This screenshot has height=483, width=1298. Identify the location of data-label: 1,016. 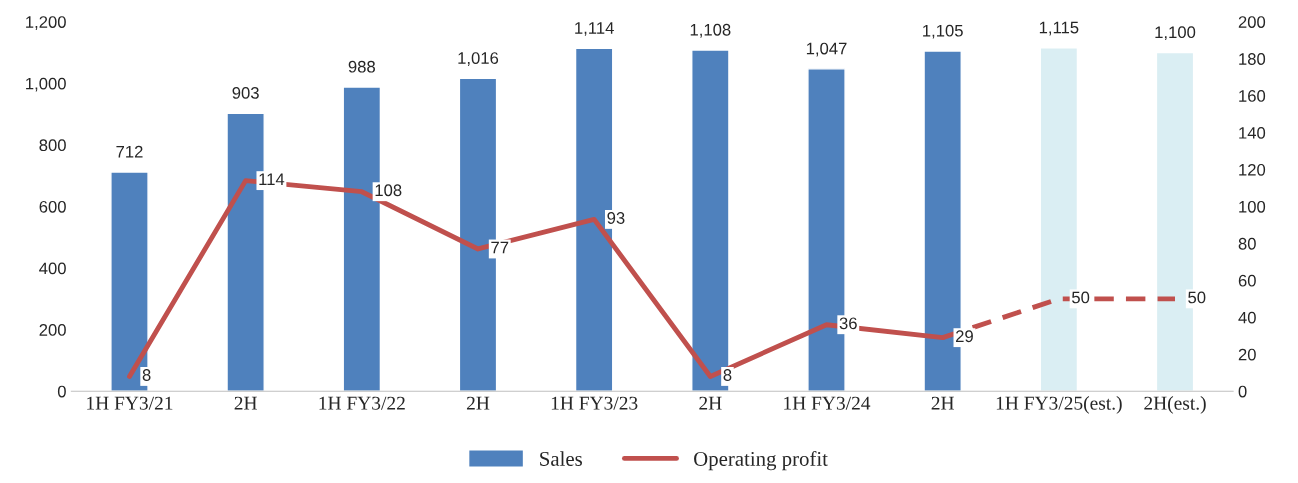
(478, 59).